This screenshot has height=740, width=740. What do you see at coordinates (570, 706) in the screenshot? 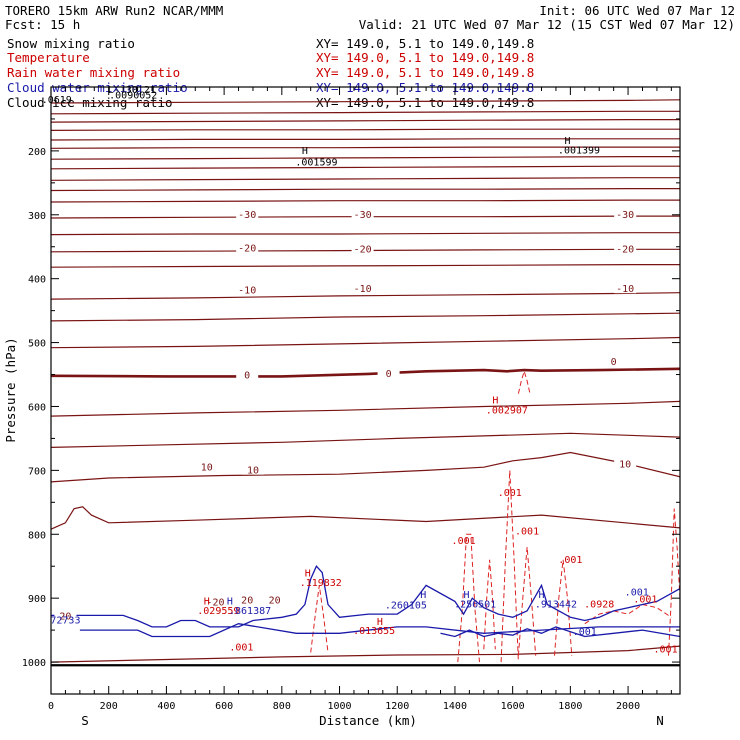
I see `x-tick-label: 1800` at bounding box center [570, 706].